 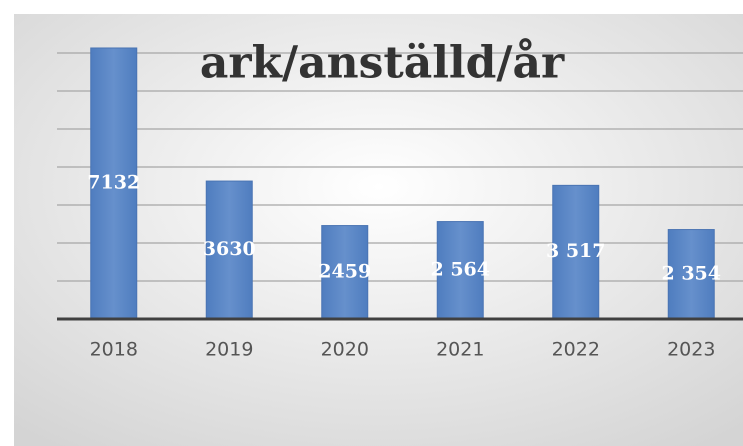 What do you see at coordinates (691, 350) in the screenshot?
I see `x-tick-label: 2023` at bounding box center [691, 350].